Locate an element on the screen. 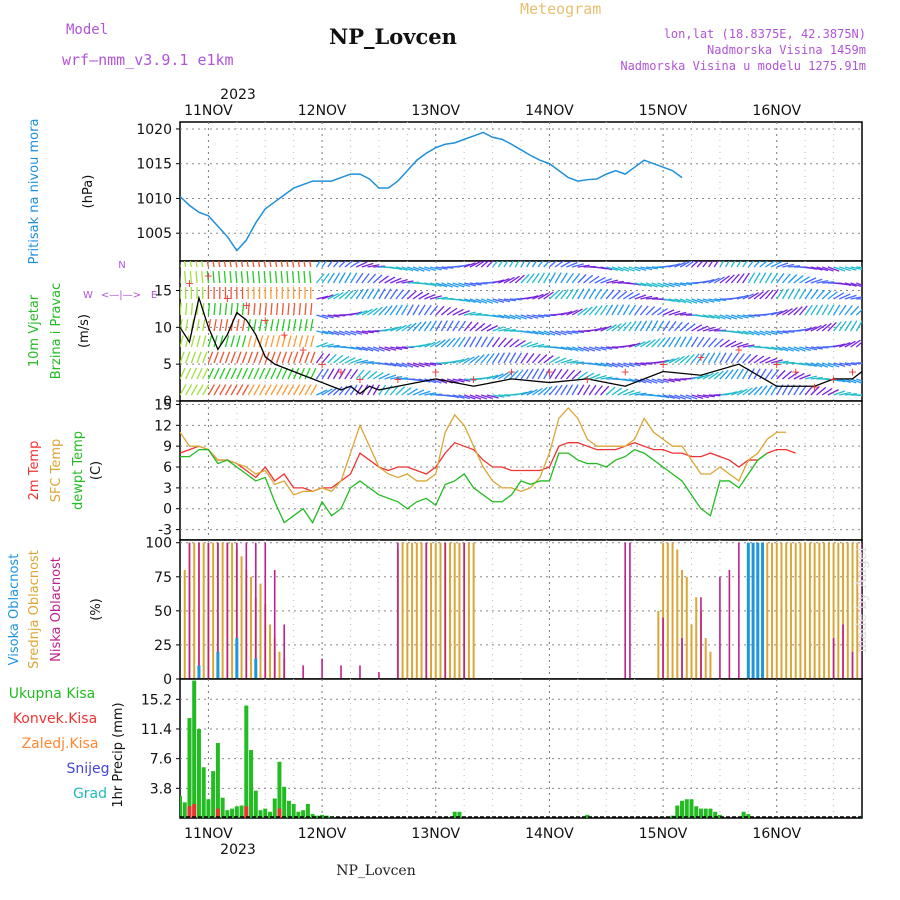 This screenshot has height=900, width=900. top-day-label: 13NOV is located at coordinates (435, 111).